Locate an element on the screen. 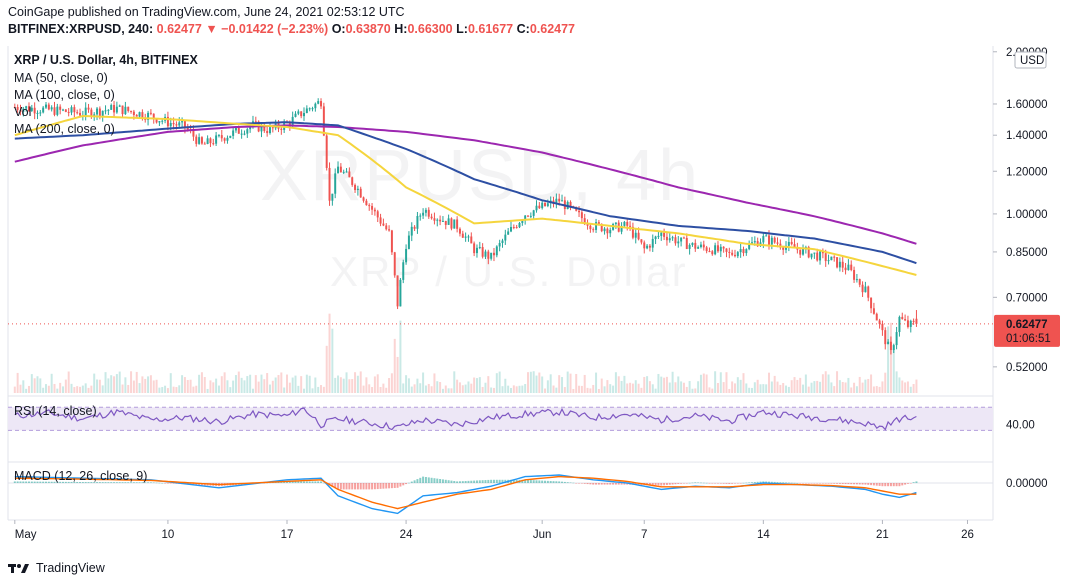 The width and height of the screenshot is (1073, 587). legend-rsi: RSI (14, close) is located at coordinates (55, 411).